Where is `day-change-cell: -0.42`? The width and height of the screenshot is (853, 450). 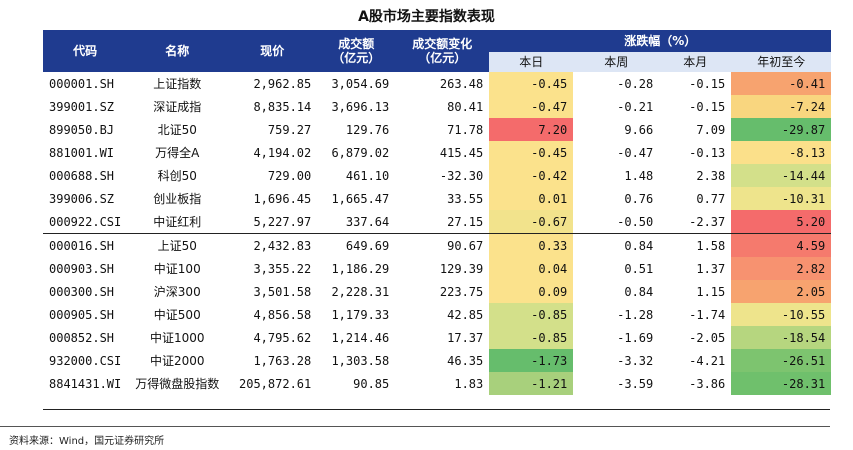 day-change-cell: -0.42 is located at coordinates (531, 175).